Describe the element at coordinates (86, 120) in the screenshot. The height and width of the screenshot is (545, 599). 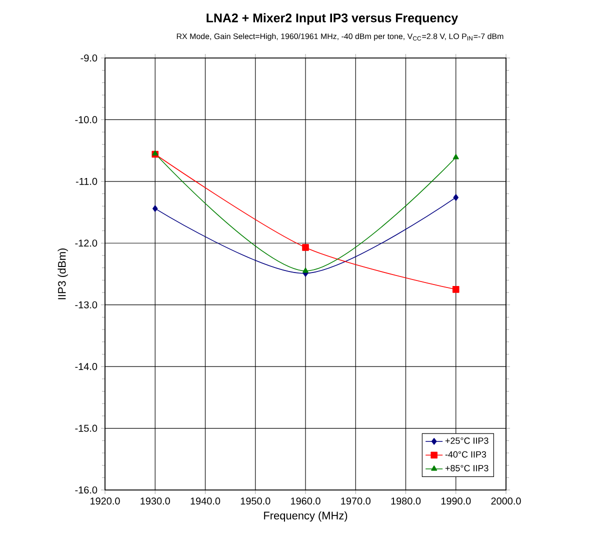
I see `y-tick-label: -10.0` at that location.